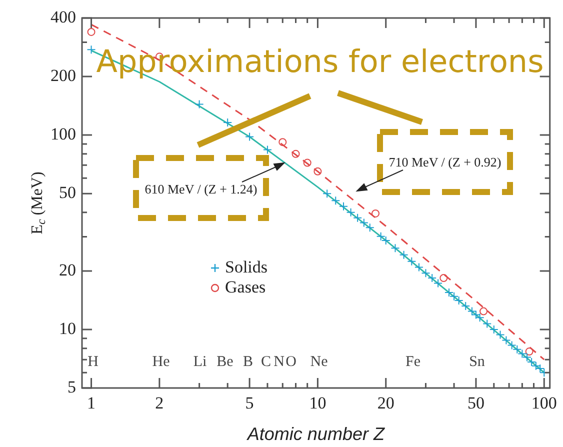 This screenshot has width=563, height=447. I want to click on annotation: B, so click(248, 362).